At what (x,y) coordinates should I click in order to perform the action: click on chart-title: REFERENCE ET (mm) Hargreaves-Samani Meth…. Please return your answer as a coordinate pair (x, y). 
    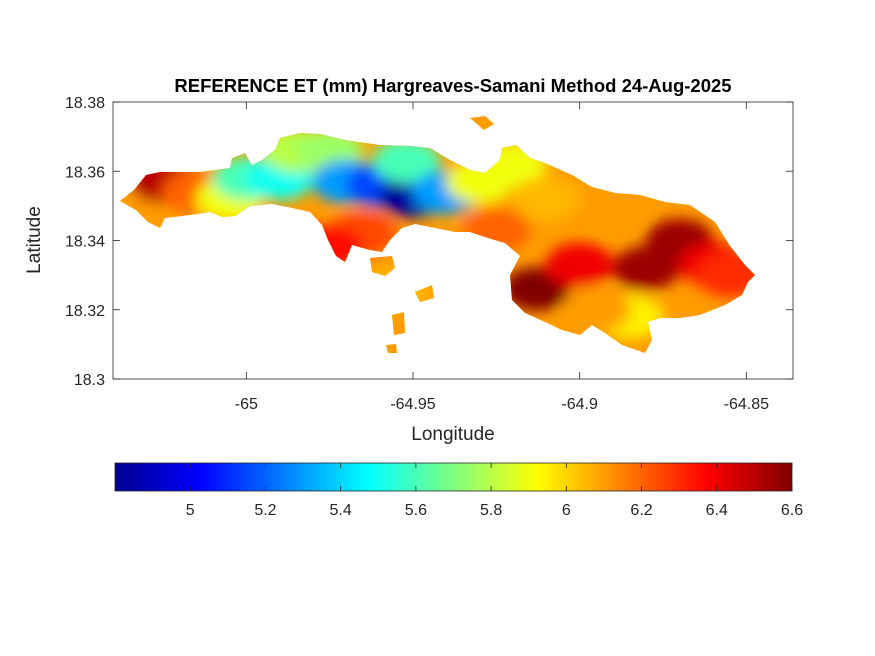
    Looking at the image, I should click on (452, 85).